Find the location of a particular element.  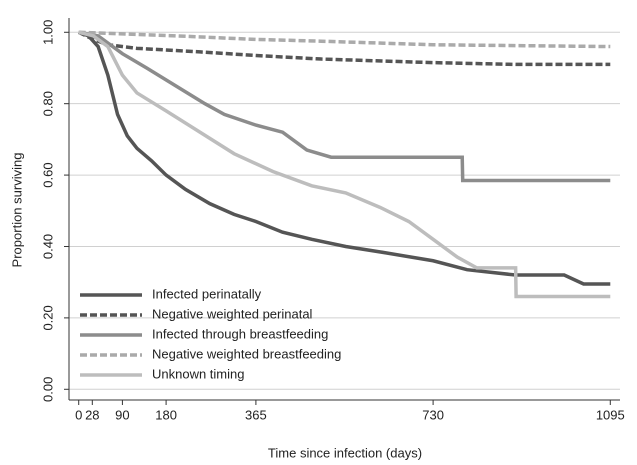

x-tick-label: 0 is located at coordinates (78, 414).